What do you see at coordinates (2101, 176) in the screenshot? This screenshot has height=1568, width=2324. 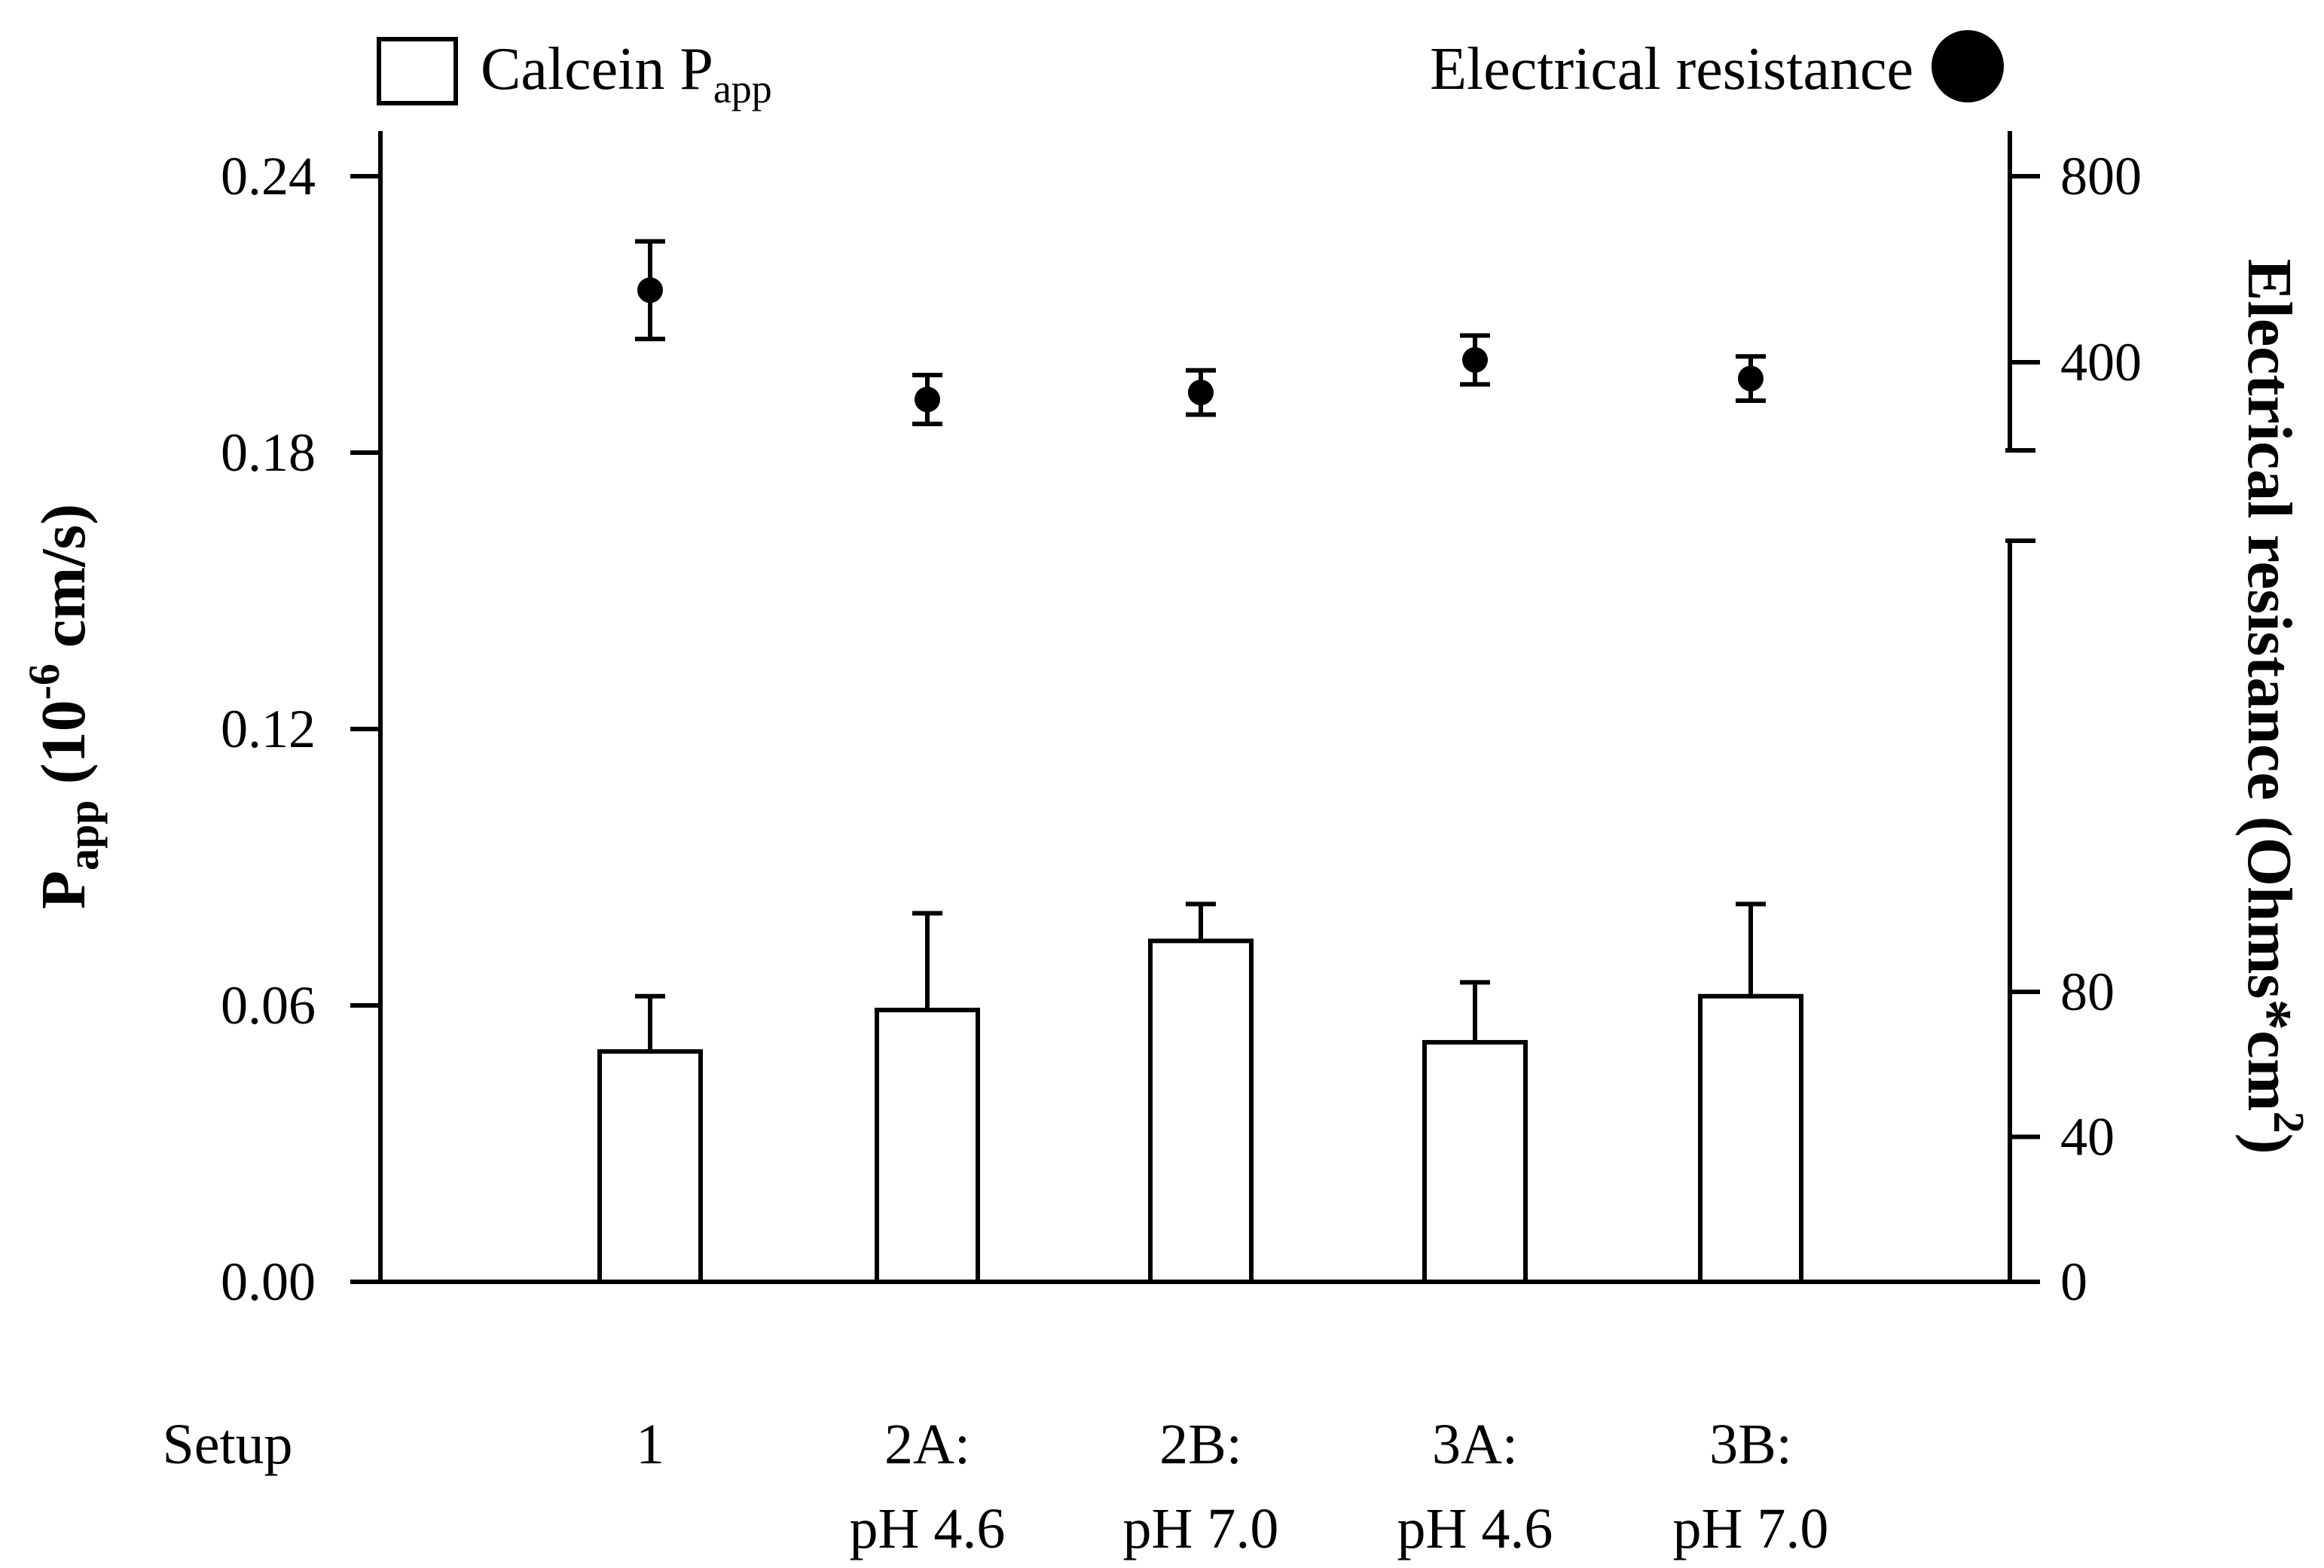 I see `right-tick-label: 800` at bounding box center [2101, 176].